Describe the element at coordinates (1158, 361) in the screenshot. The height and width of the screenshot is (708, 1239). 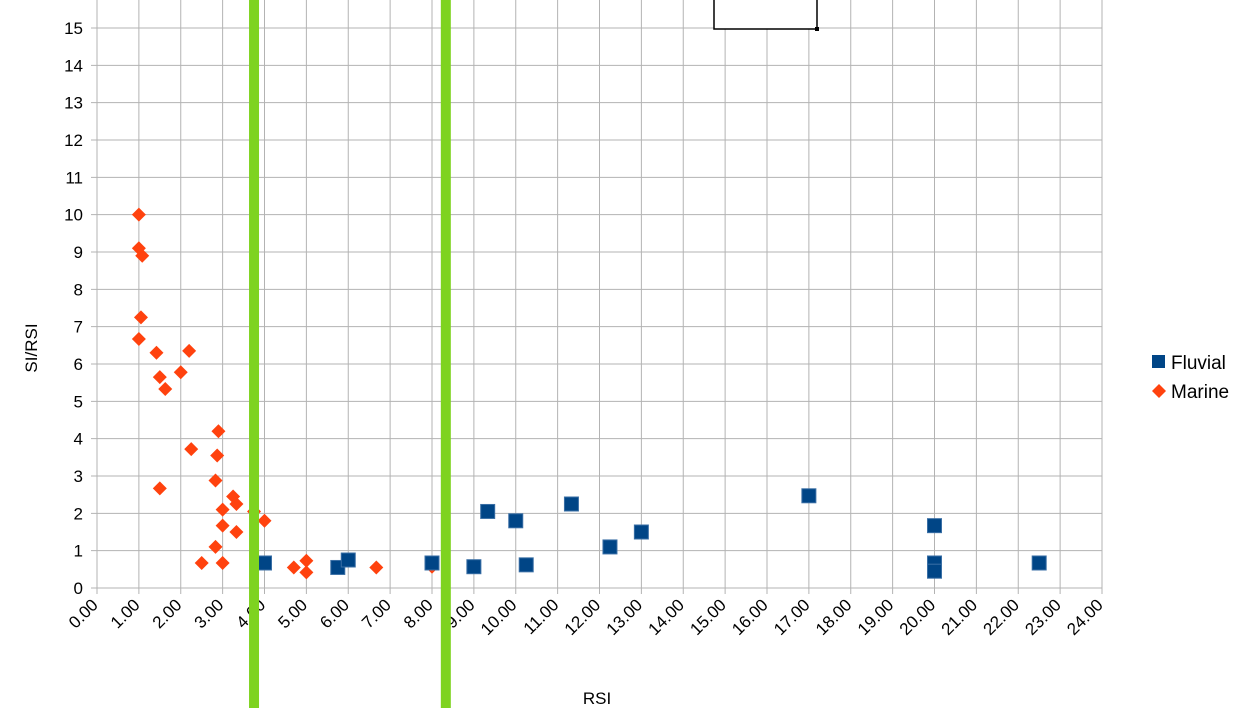
I see `legend-fluvial-swatch` at that location.